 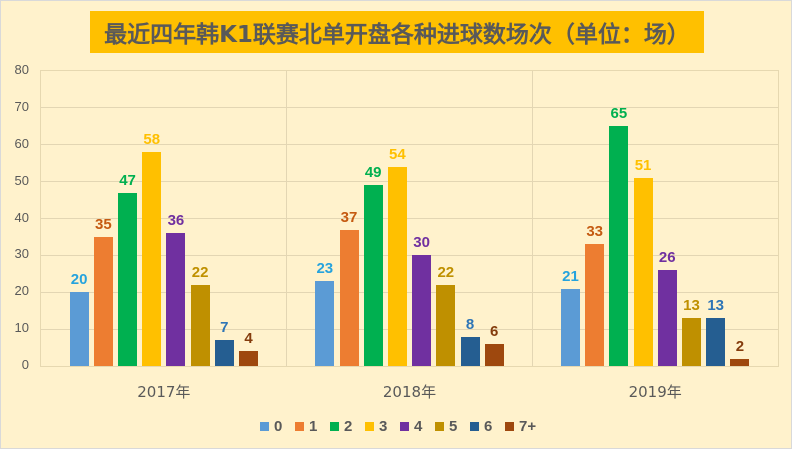 I want to click on legend-item-0: 0, so click(x=273, y=426).